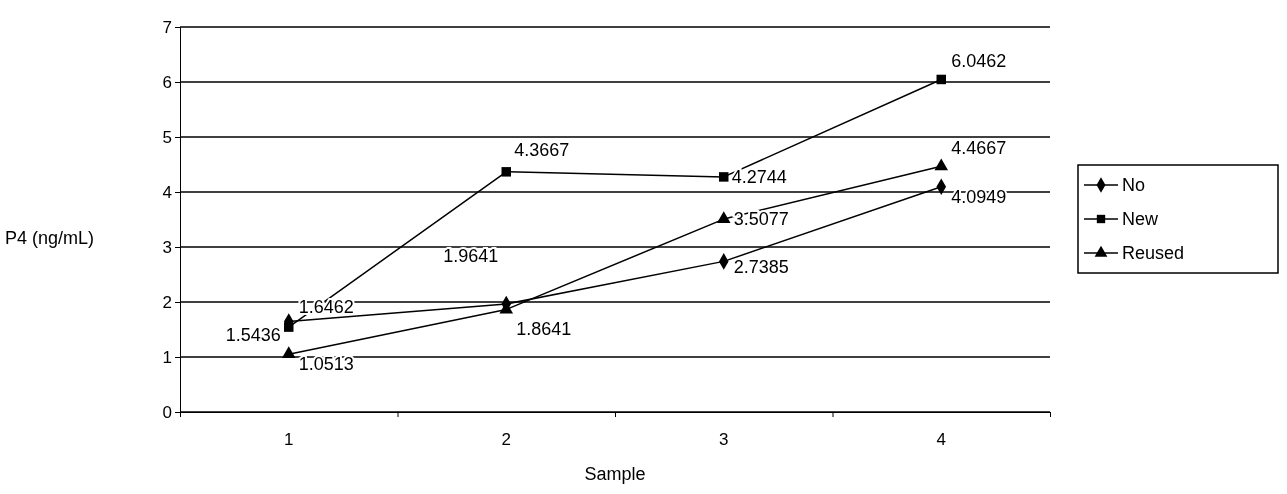 The height and width of the screenshot is (494, 1287). Describe the element at coordinates (761, 267) in the screenshot. I see `data-label: 2.7385` at that location.